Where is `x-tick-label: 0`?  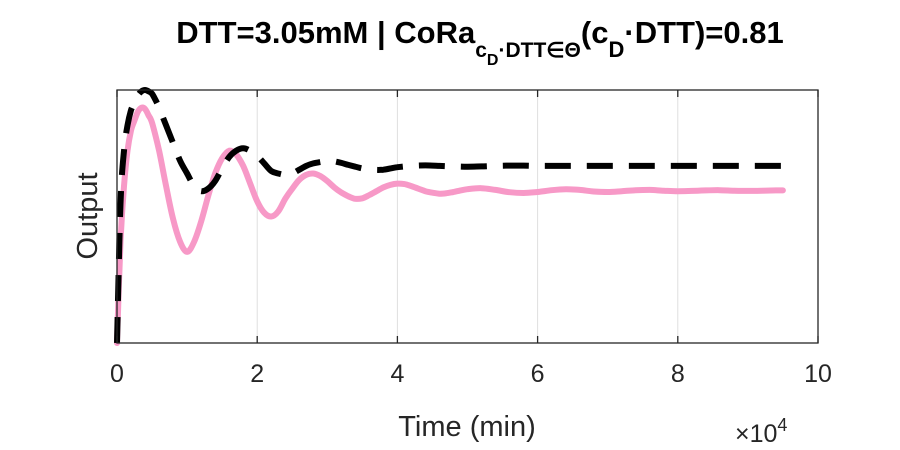
x-tick-label: 0 is located at coordinates (117, 374).